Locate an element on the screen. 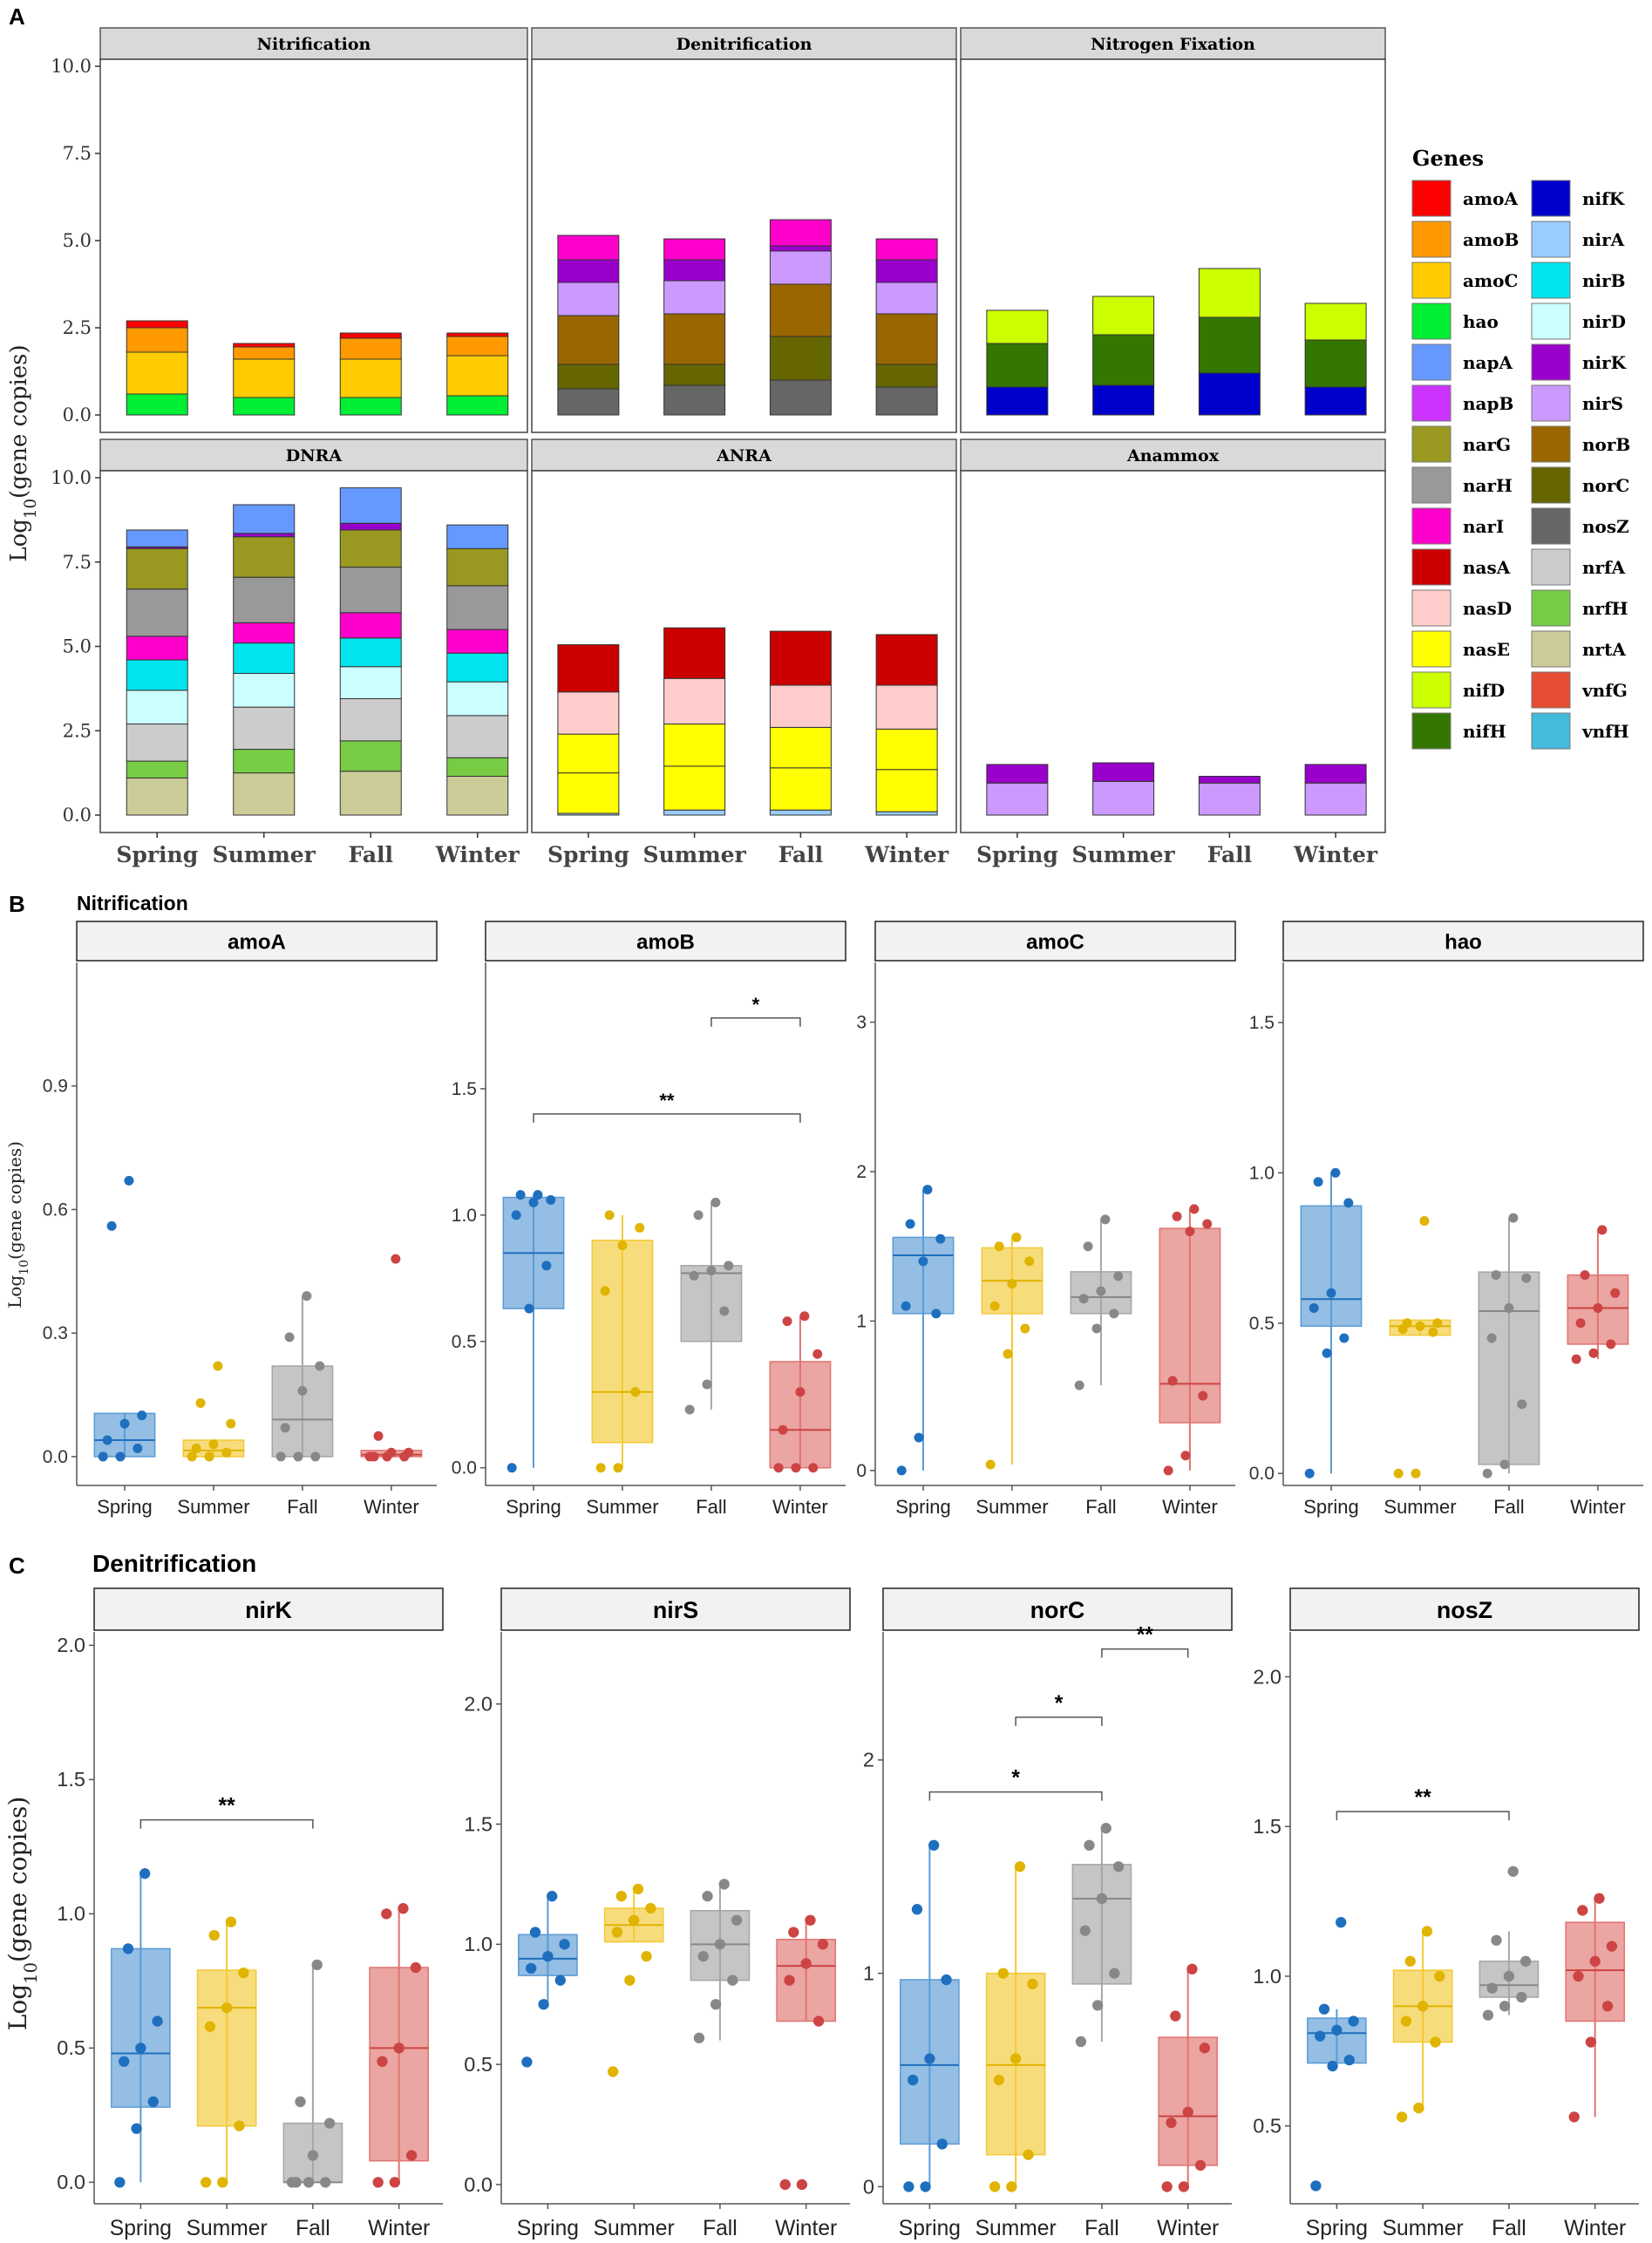 The width and height of the screenshot is (1652, 2243). bar-segment-nitrogen-fixation-fall-nifK is located at coordinates (1229, 394).